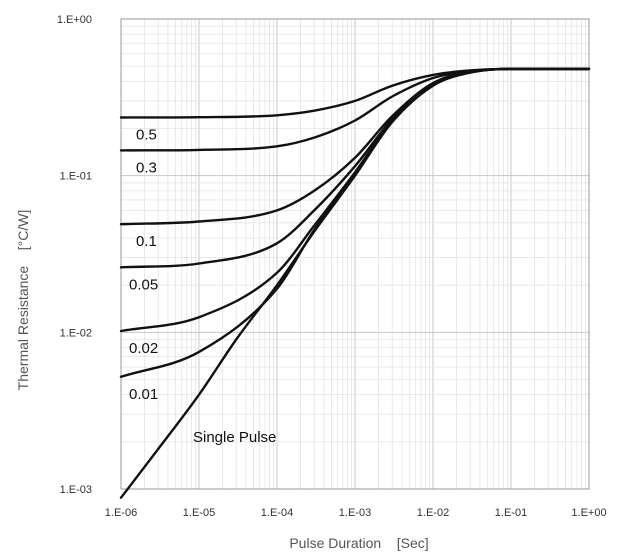  What do you see at coordinates (511, 513) in the screenshot?
I see `x-tick-label: 1.E-01` at bounding box center [511, 513].